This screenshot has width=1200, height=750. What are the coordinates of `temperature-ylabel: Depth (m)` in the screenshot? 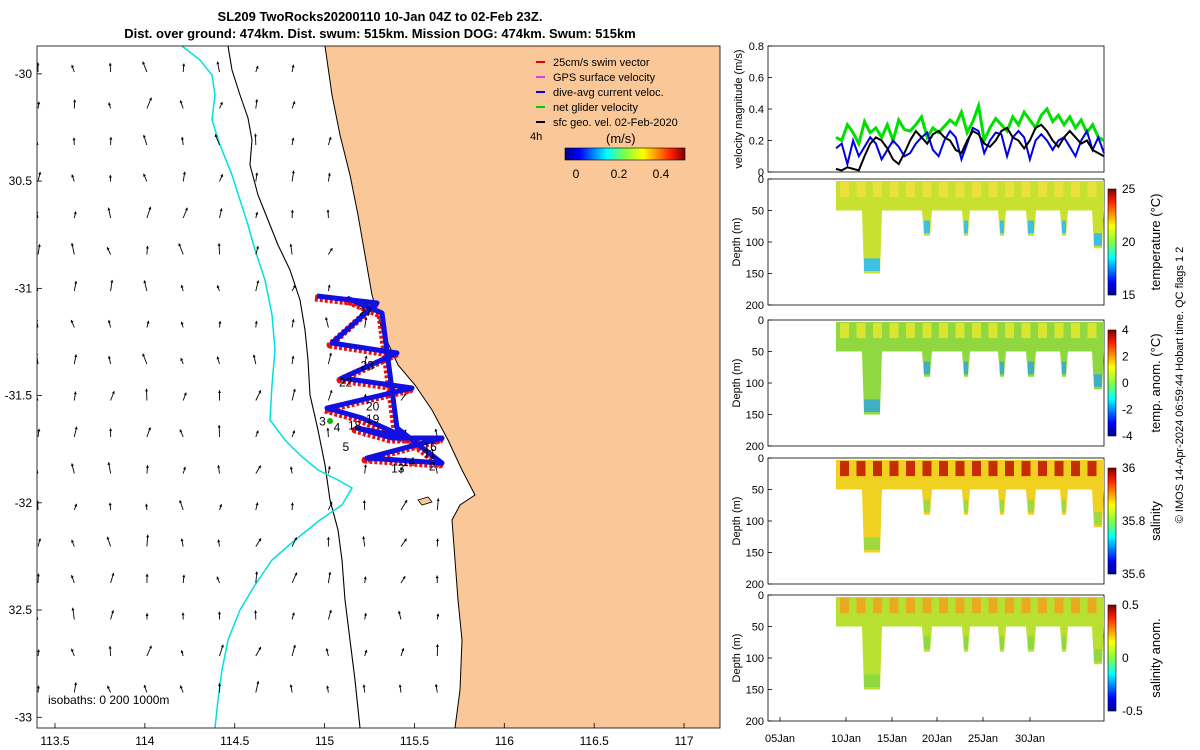 It's located at (737, 242).